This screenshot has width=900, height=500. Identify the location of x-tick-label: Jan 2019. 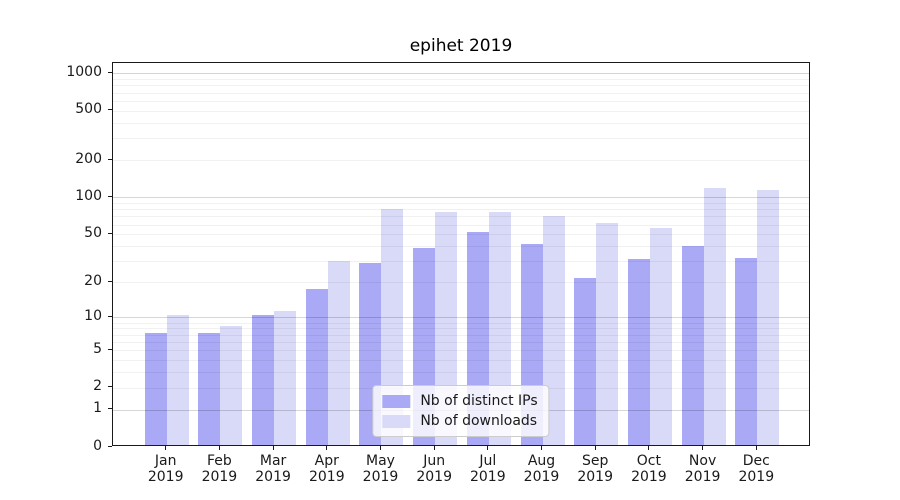
(166, 469).